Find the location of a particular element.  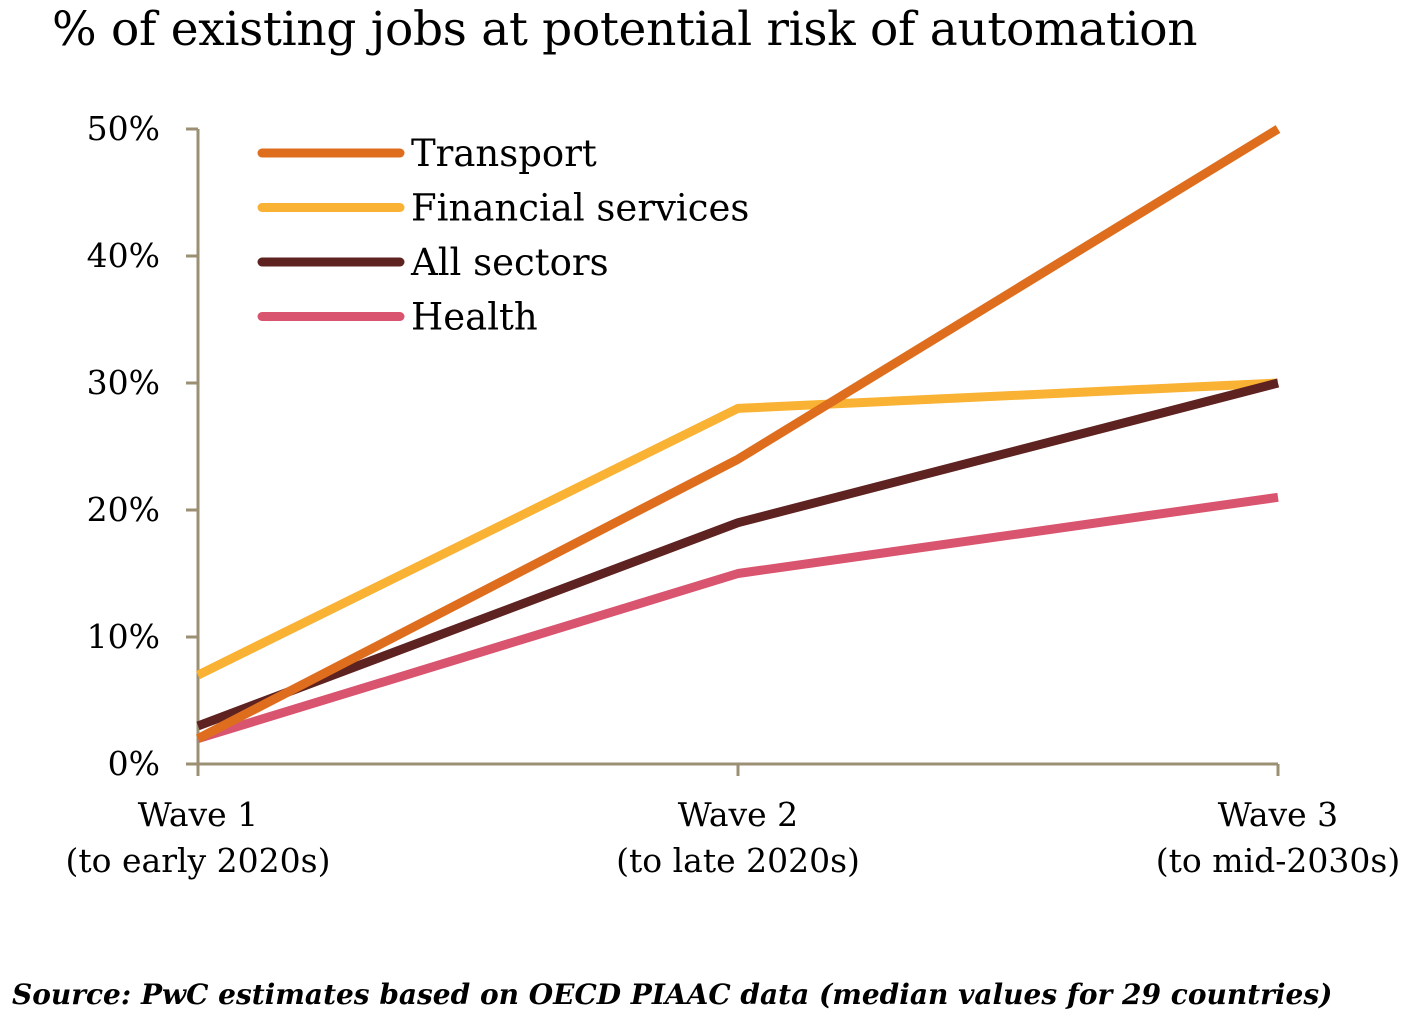

x-category-label: Wave 2 is located at coordinates (738, 814).